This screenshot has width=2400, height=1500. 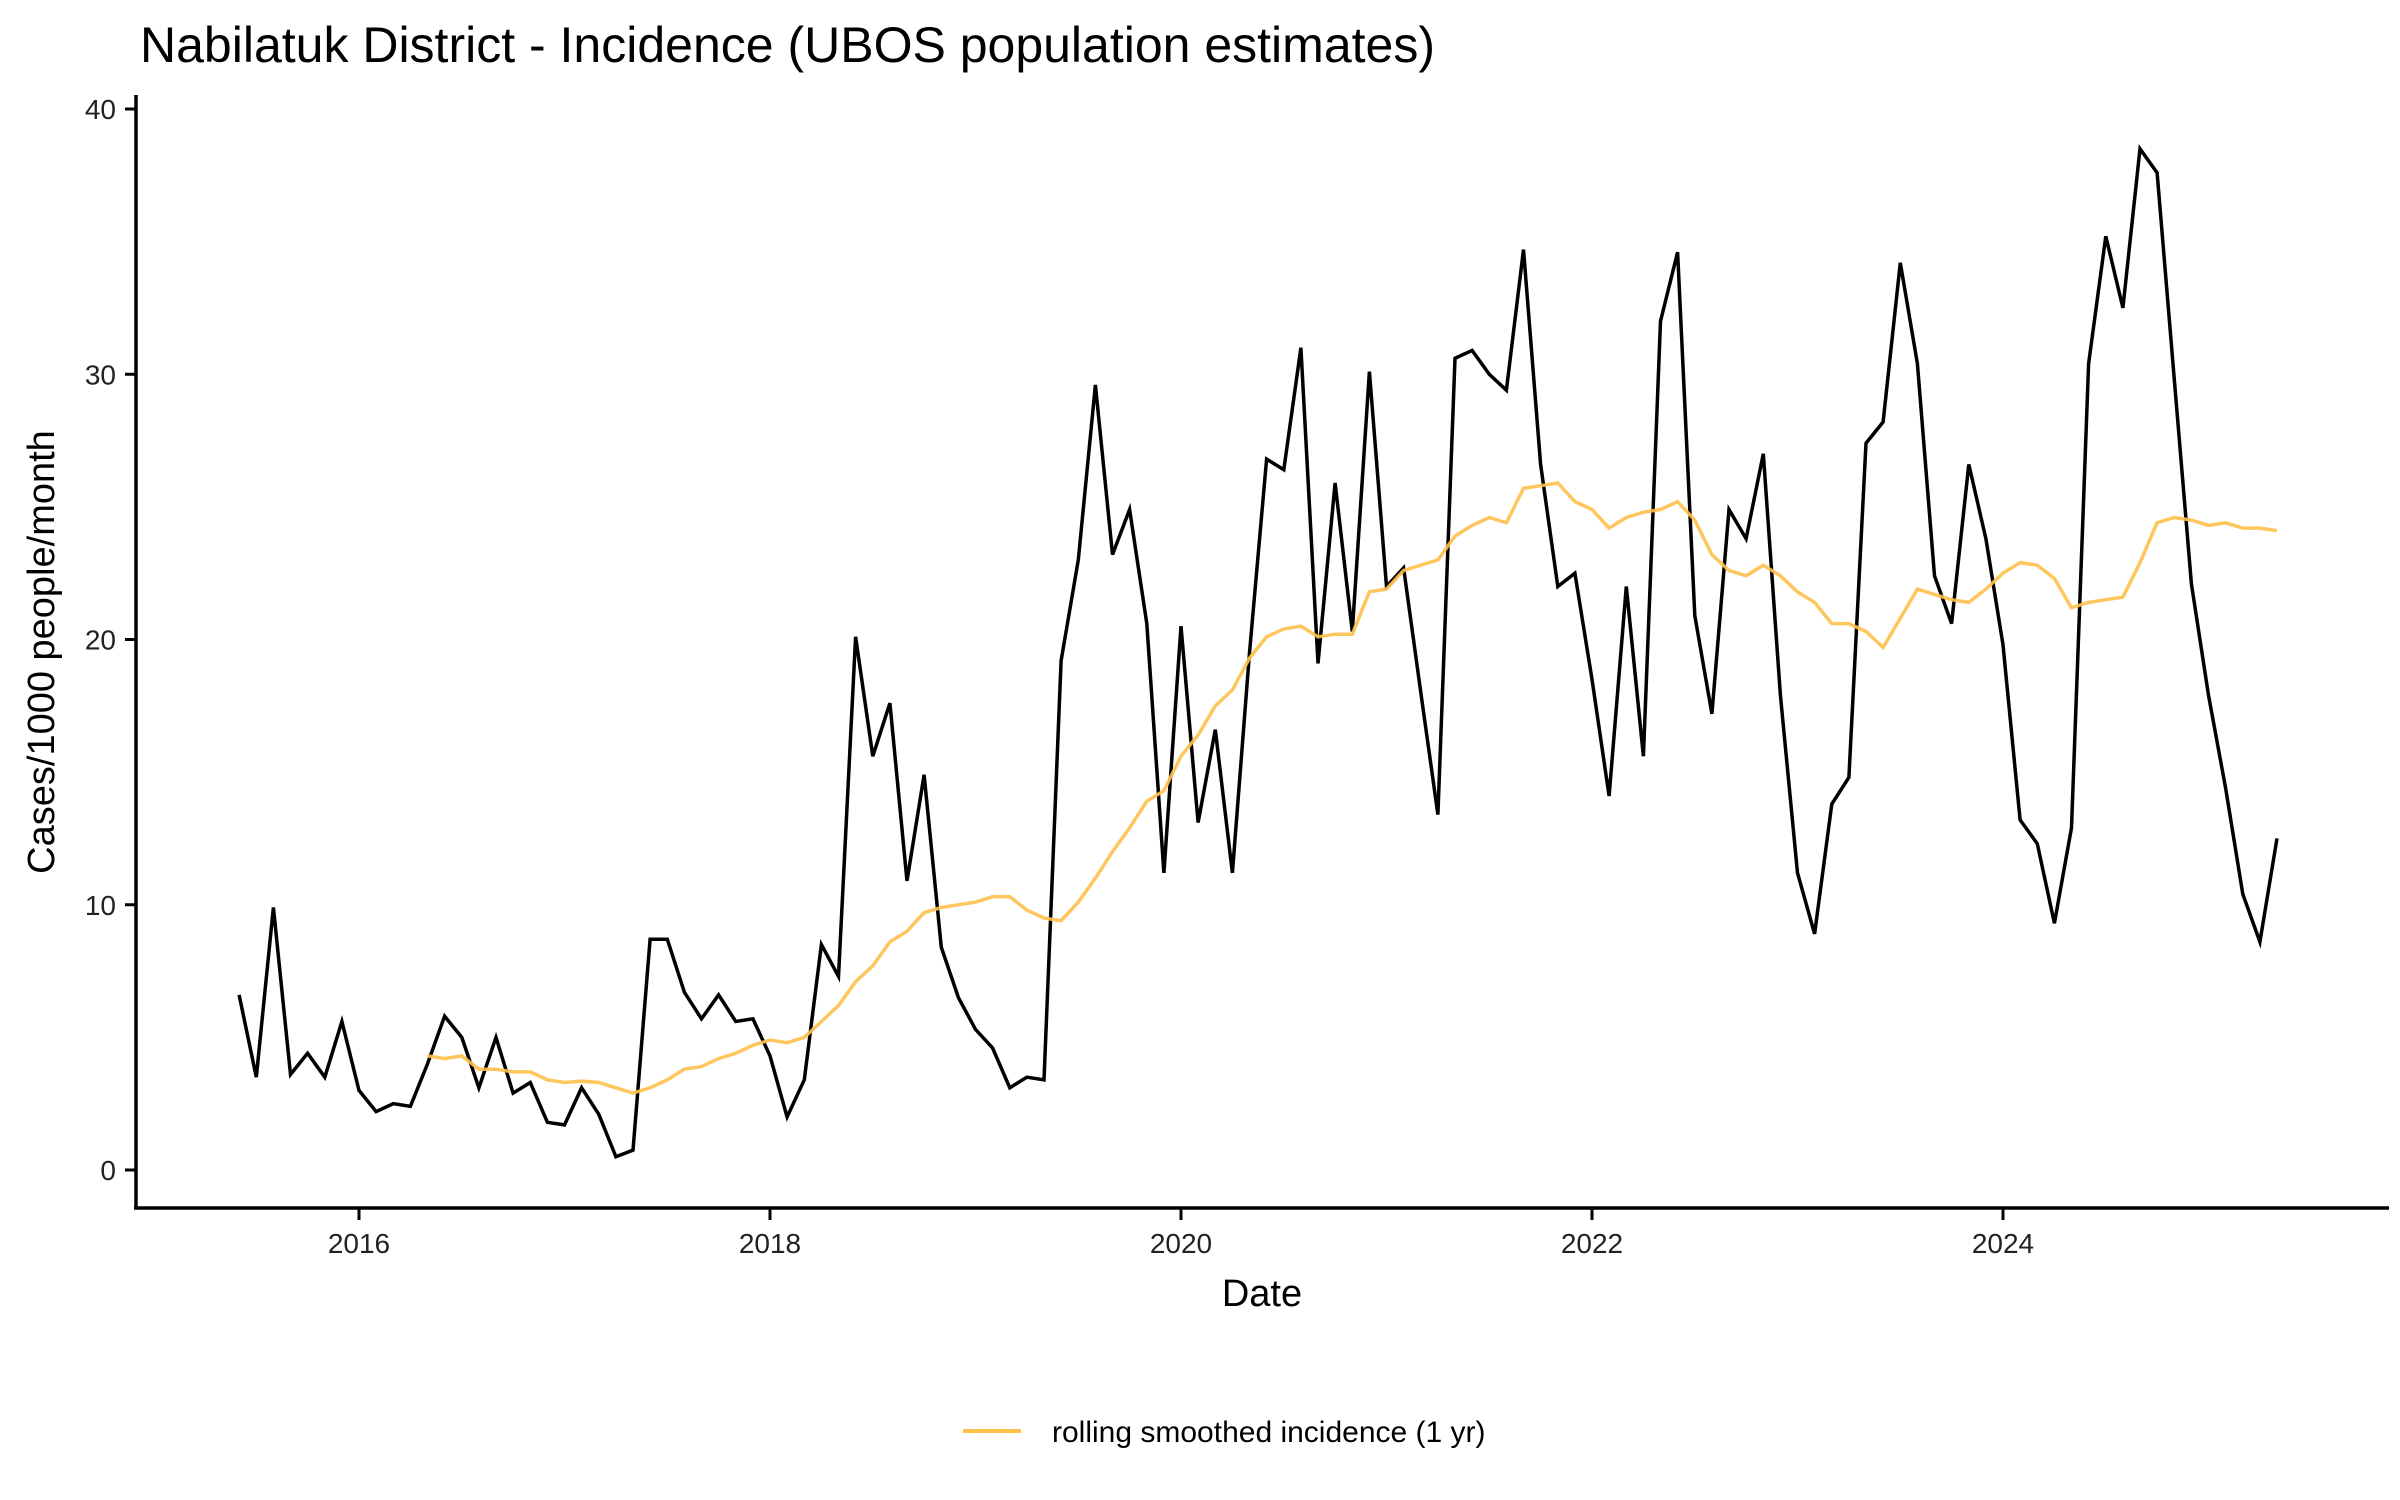 What do you see at coordinates (100, 374) in the screenshot?
I see `y-tick-label: 30` at bounding box center [100, 374].